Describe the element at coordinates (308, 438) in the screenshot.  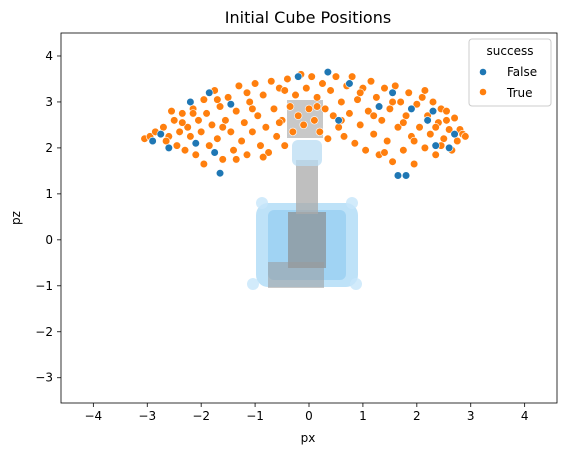
I see `x-axis-label: px` at that location.